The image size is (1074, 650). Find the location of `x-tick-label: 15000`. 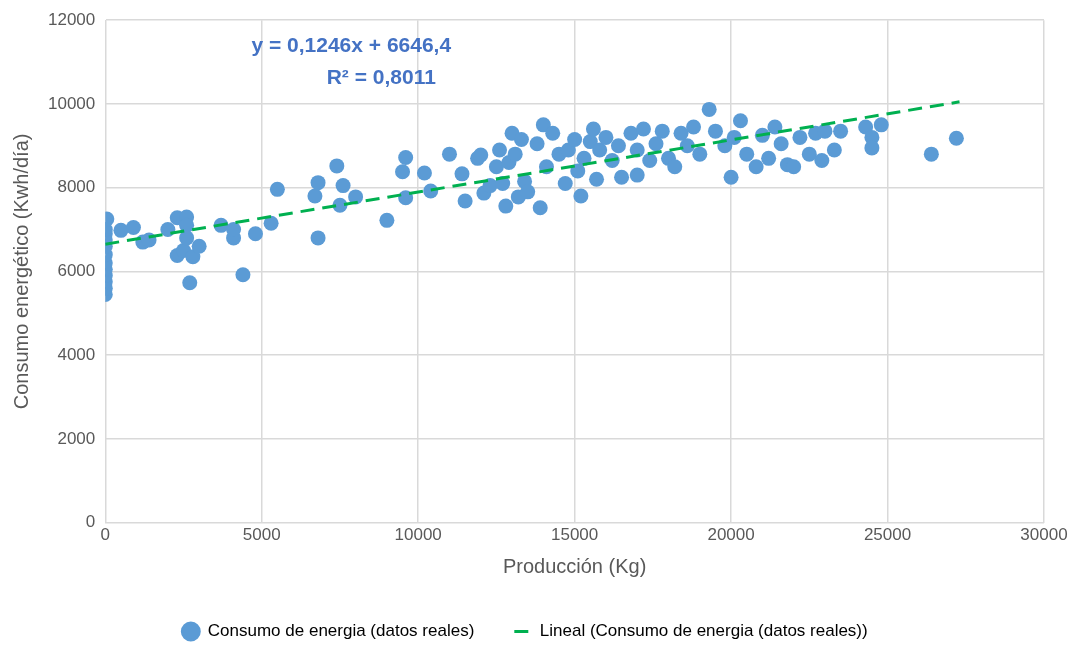

x-tick-label: 15000 is located at coordinates (575, 535).